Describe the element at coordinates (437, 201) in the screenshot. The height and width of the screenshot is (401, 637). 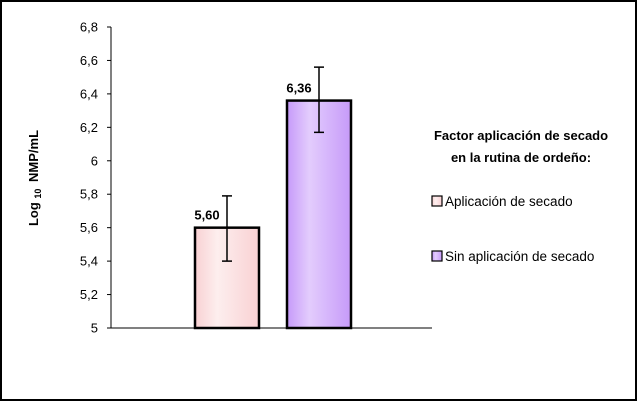
I see `legend-swatch-aplicacion` at that location.